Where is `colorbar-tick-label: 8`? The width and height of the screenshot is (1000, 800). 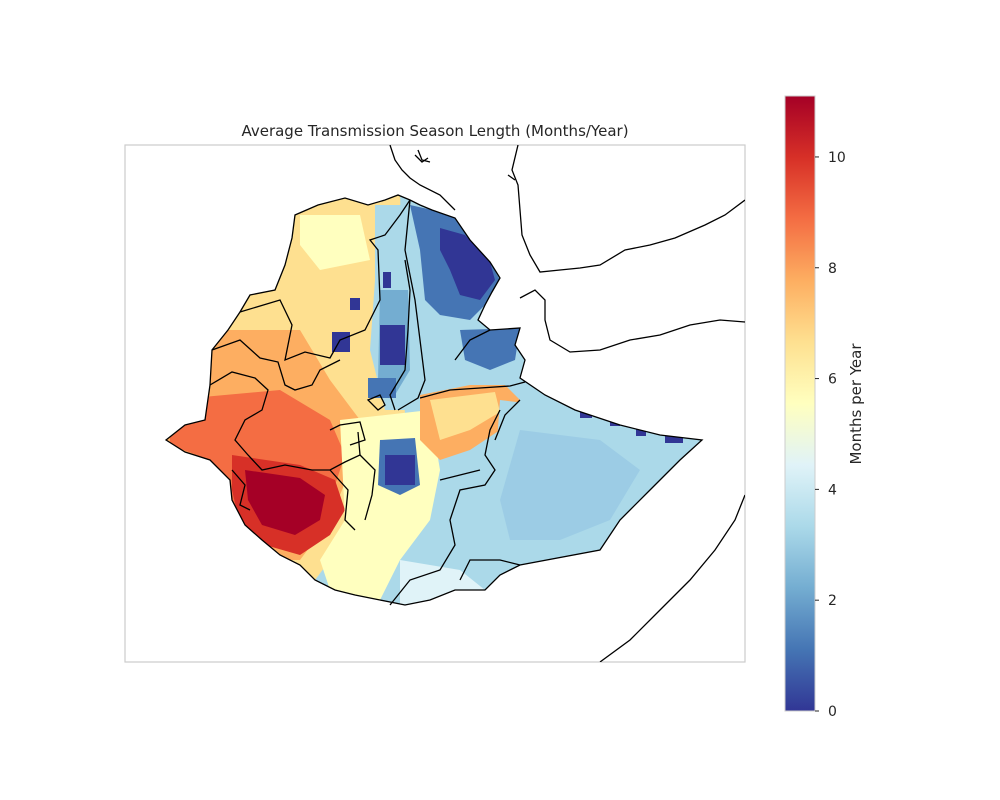 colorbar-tick-label: 8 is located at coordinates (832, 269).